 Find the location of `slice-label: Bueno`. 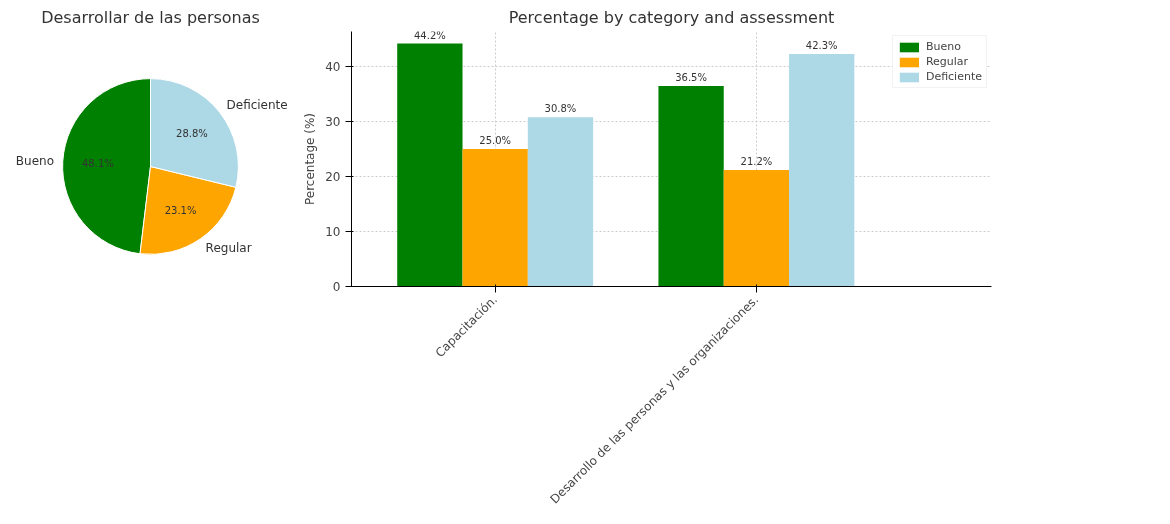

slice-label: Bueno is located at coordinates (35, 160).